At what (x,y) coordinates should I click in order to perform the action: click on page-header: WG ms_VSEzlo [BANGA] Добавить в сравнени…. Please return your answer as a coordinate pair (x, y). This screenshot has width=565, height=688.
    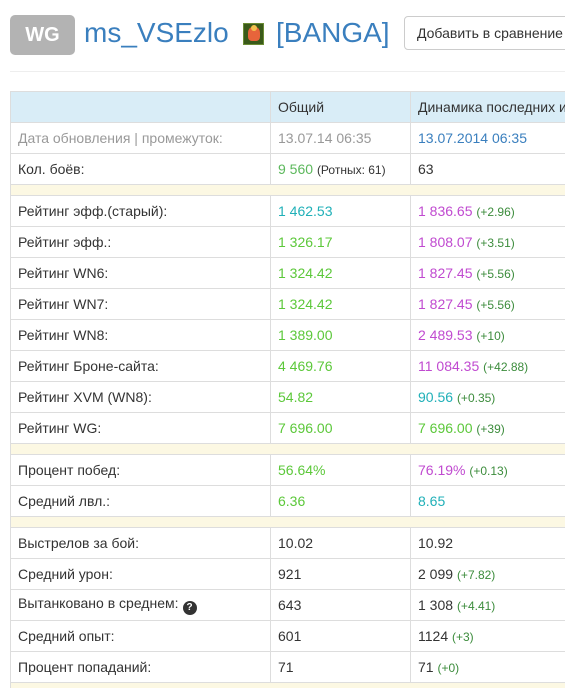
    Looking at the image, I should click on (282, 36).